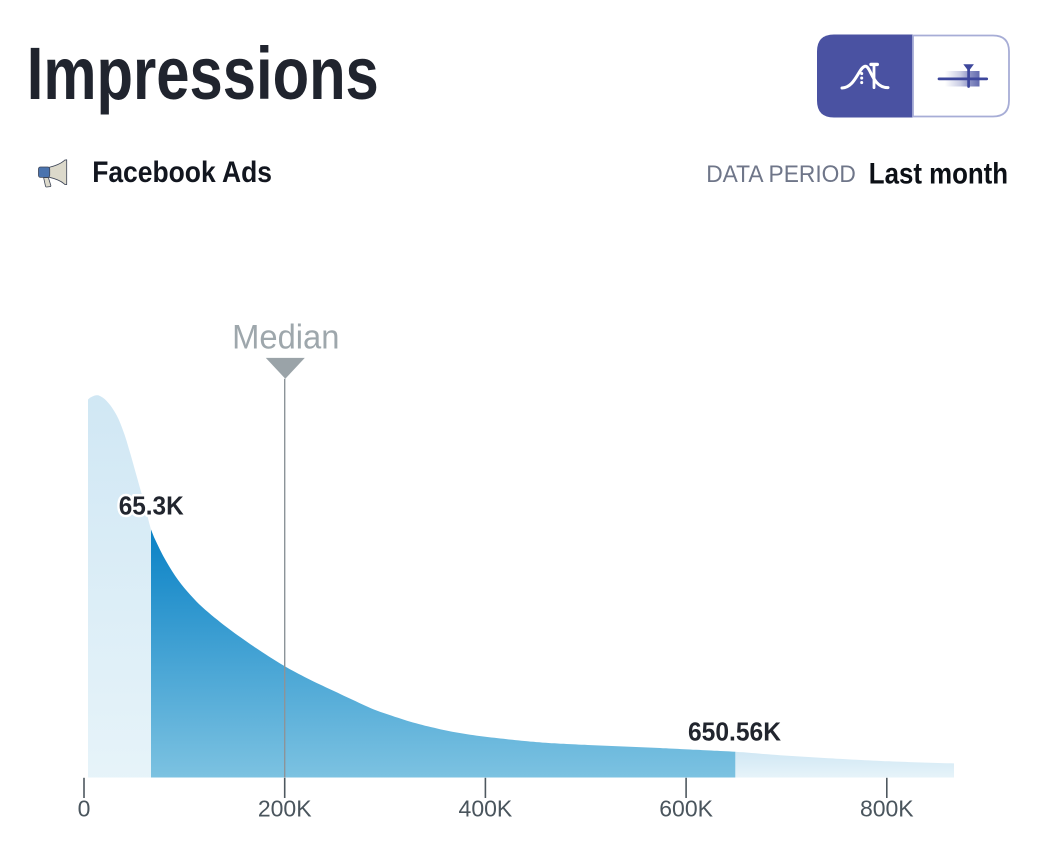 The height and width of the screenshot is (846, 1058). I want to click on svg-text: Impressions, so click(203, 73).